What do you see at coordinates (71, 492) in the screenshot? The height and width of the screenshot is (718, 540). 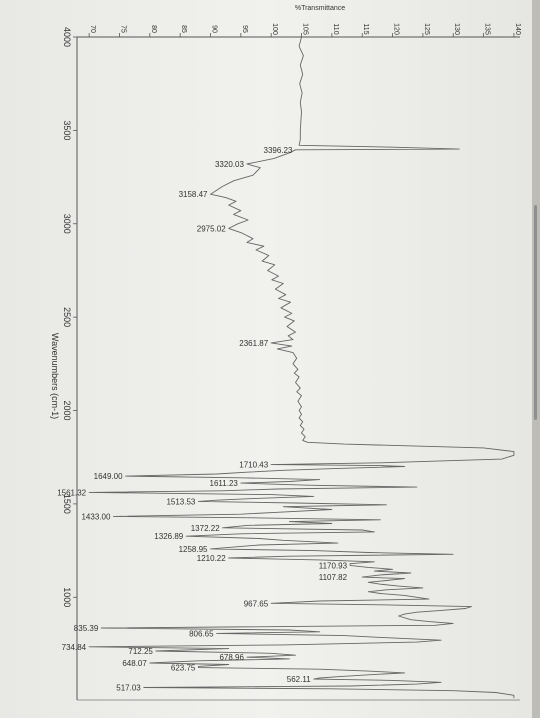 I see `peak-label: 1561.32` at bounding box center [71, 492].